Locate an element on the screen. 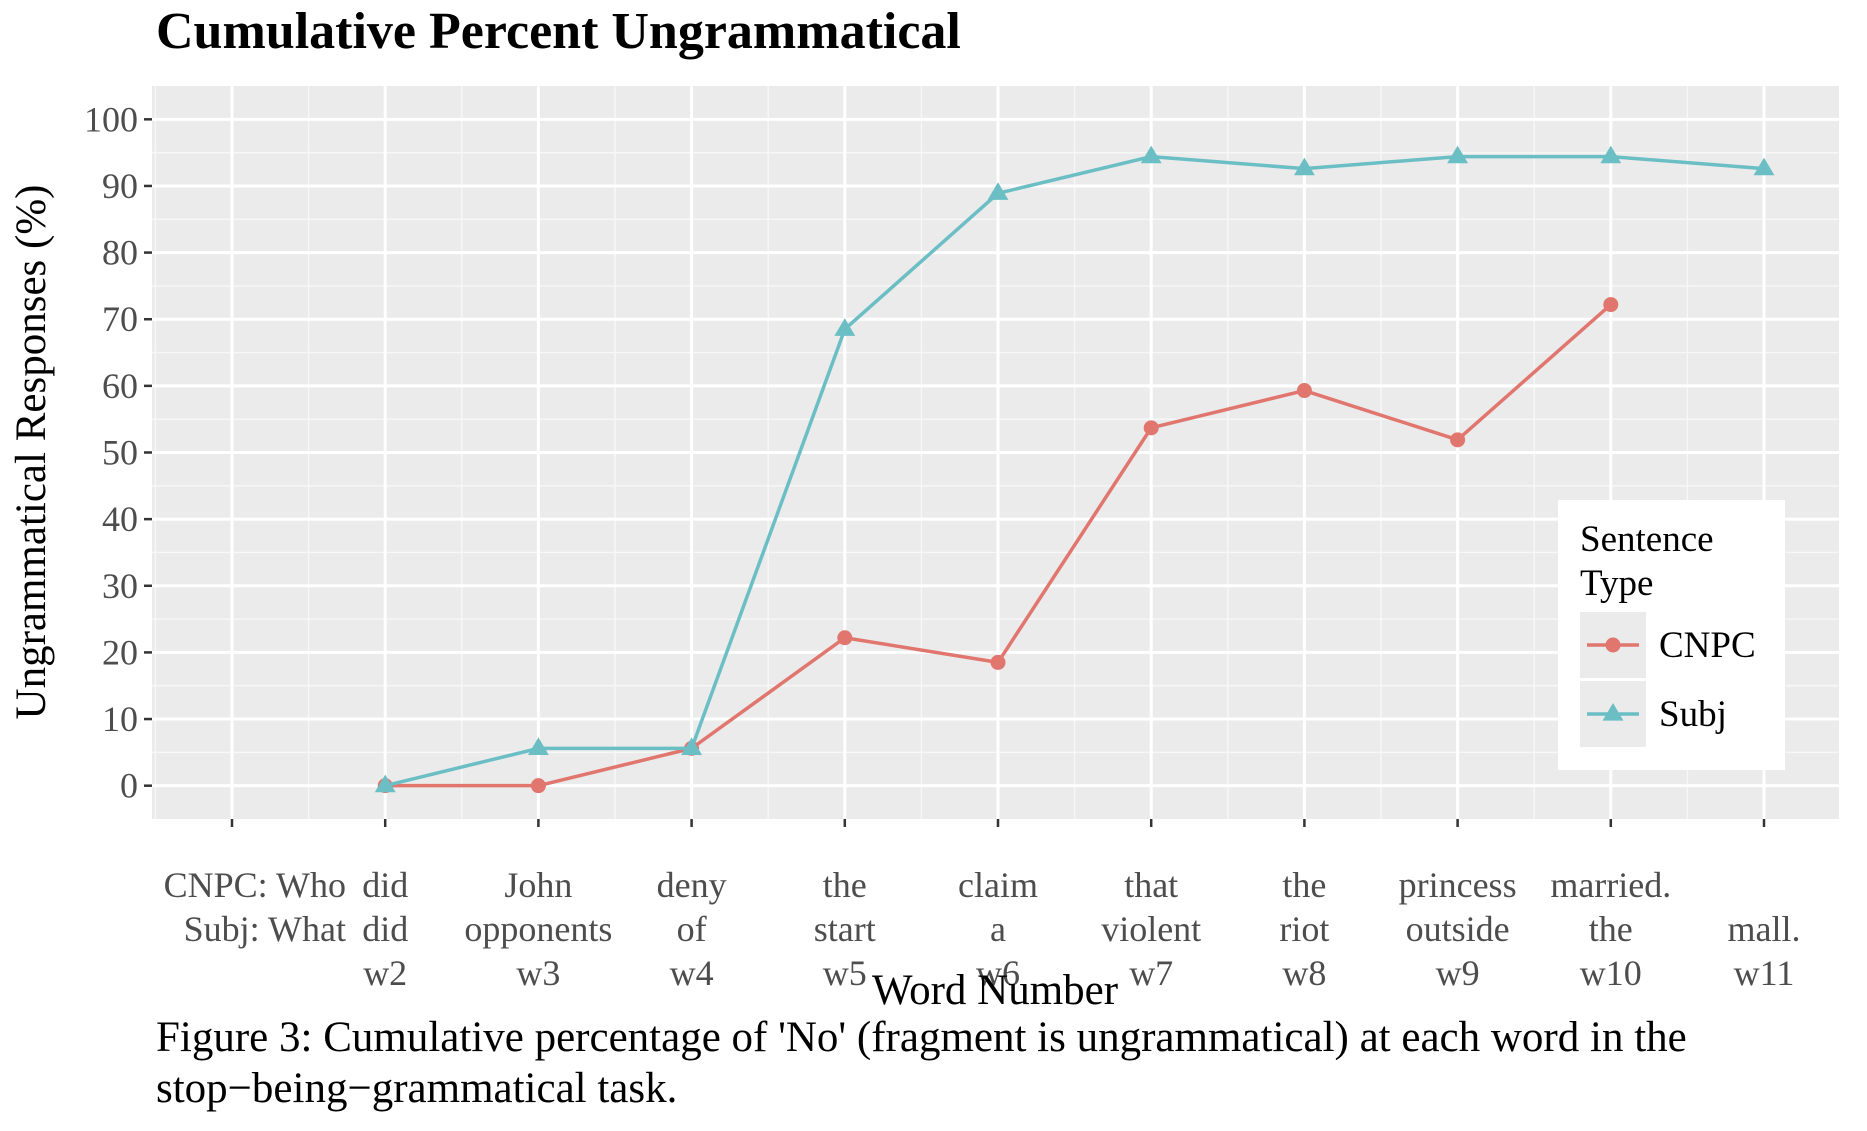  x-tick-label: outside is located at coordinates (1458, 929).